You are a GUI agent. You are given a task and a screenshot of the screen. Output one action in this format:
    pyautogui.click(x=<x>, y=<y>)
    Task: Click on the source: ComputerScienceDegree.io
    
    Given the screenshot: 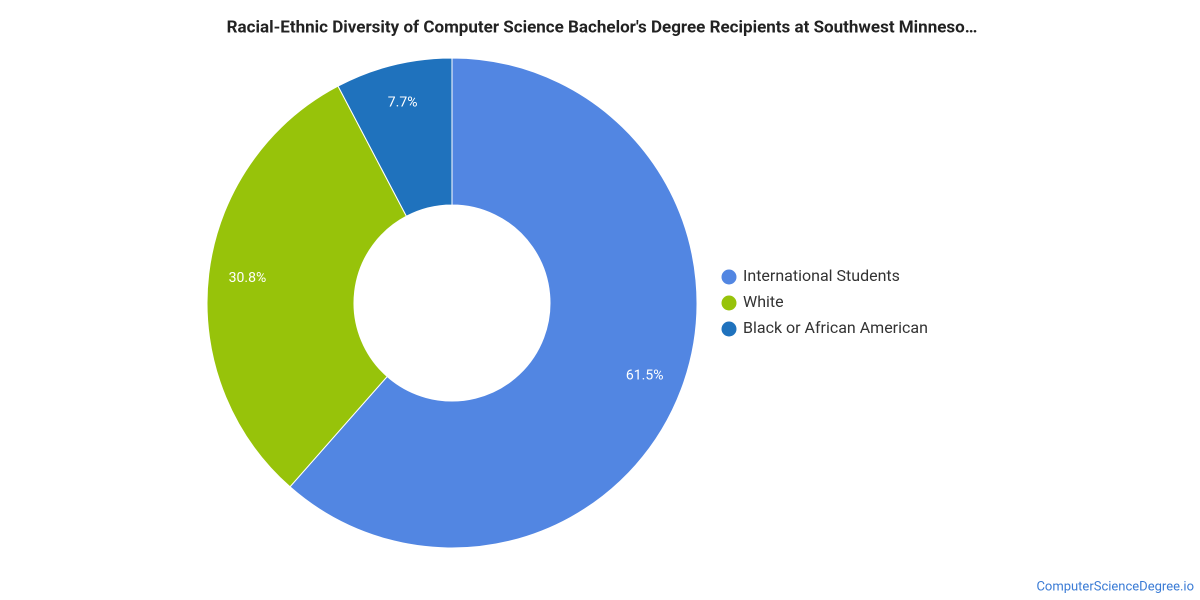 What is the action you would take?
    pyautogui.click(x=1115, y=586)
    